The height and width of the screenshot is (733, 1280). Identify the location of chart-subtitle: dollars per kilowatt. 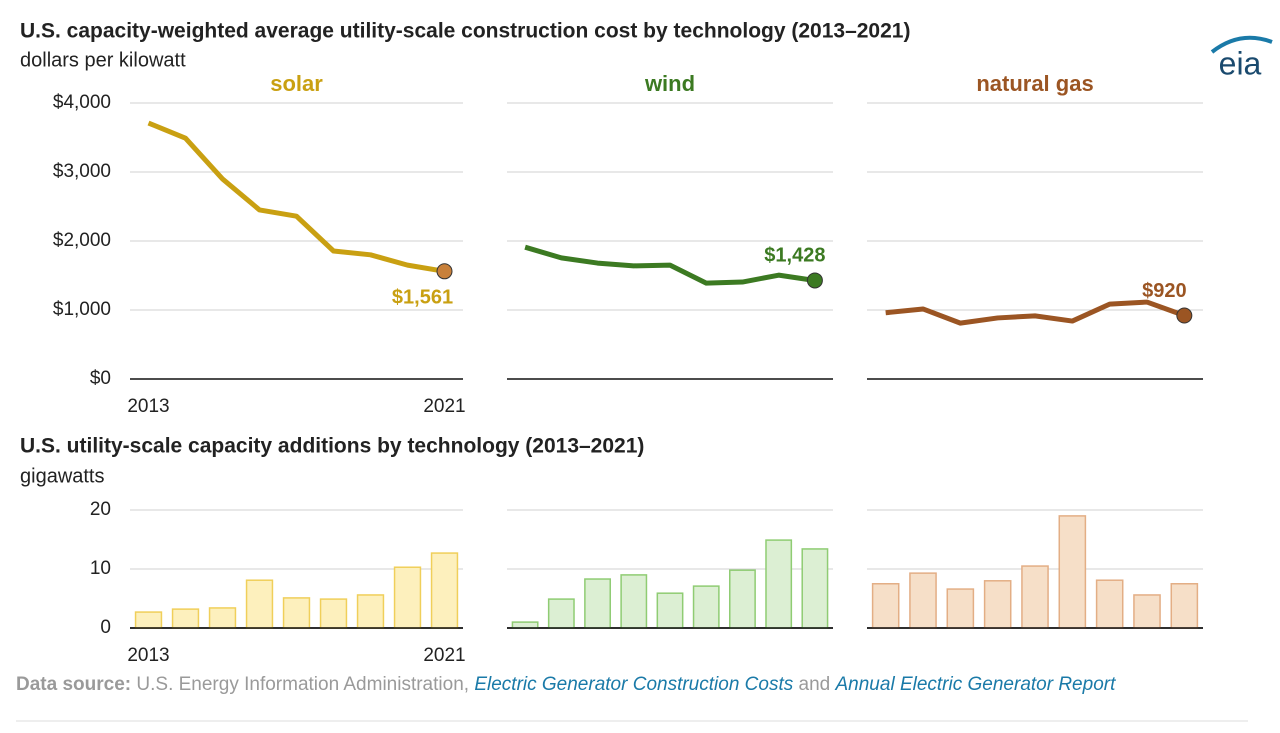
(103, 60).